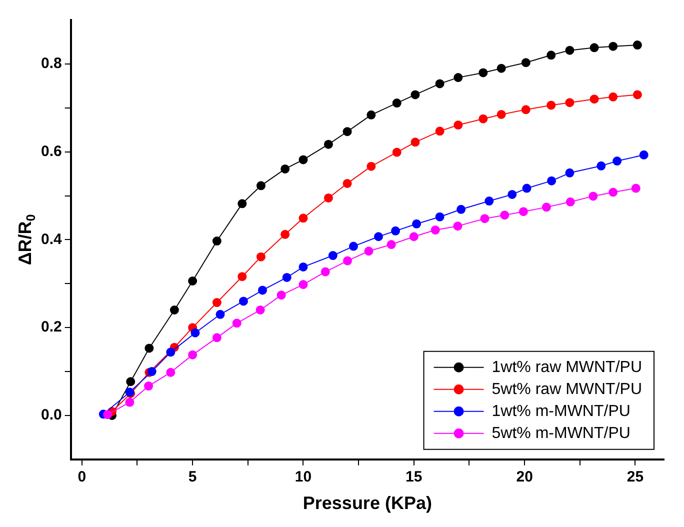 The image size is (684, 527). Describe the element at coordinates (561, 411) in the screenshot. I see `legend-label: 1wt% m-MWNT/PU` at that location.